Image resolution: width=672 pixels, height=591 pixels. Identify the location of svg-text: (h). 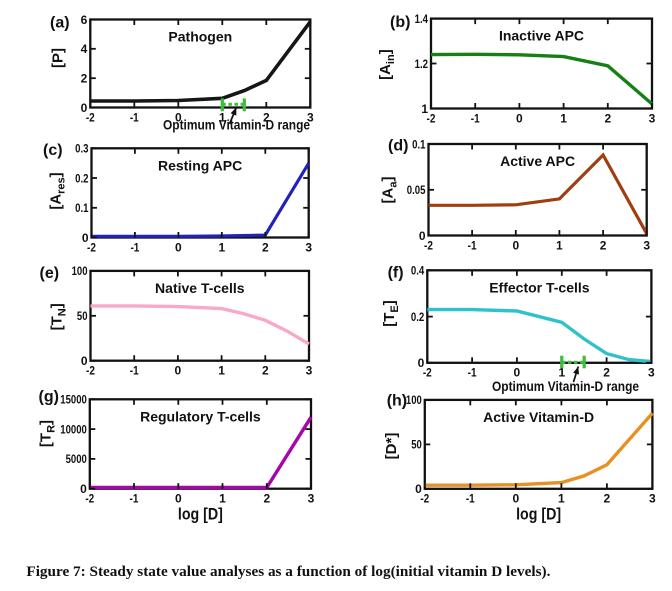
(397, 401).